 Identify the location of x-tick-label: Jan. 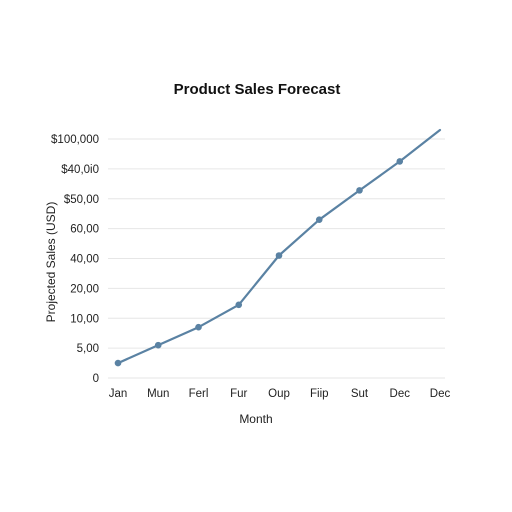
(118, 394).